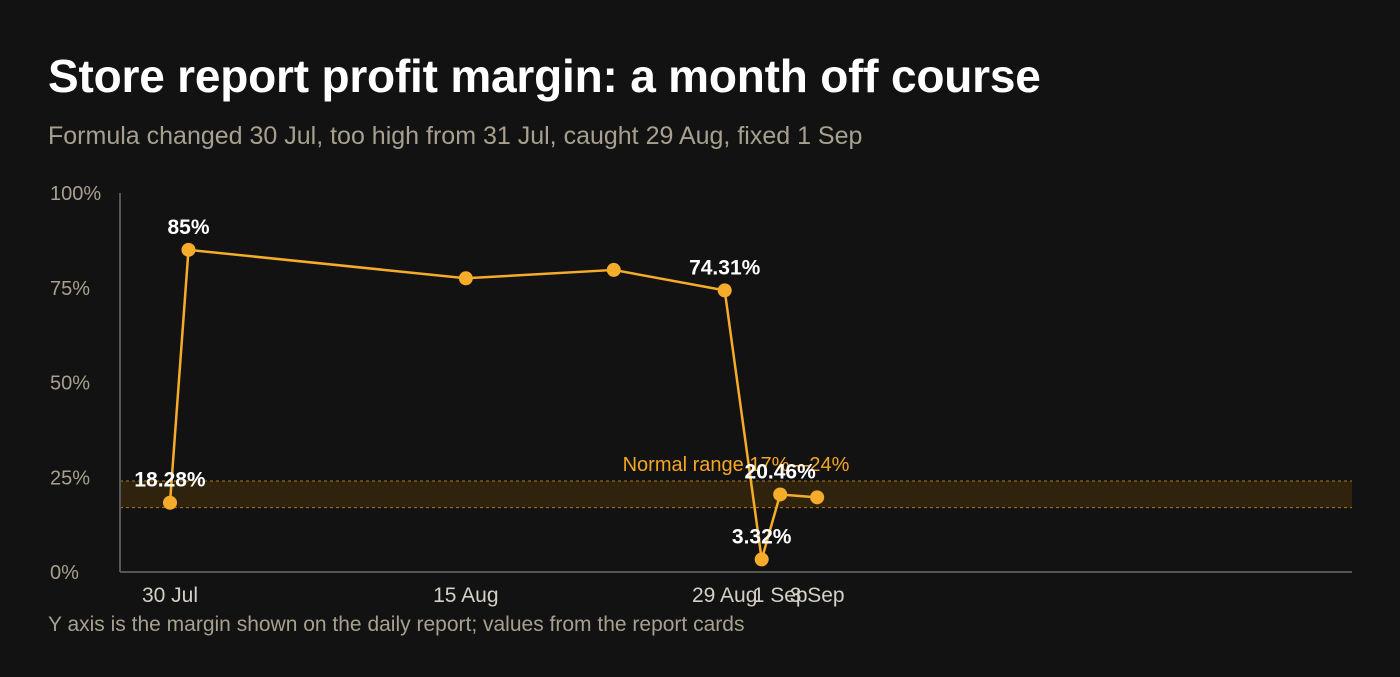 The image size is (1400, 677). I want to click on y-tick-label: 0%, so click(64, 573).